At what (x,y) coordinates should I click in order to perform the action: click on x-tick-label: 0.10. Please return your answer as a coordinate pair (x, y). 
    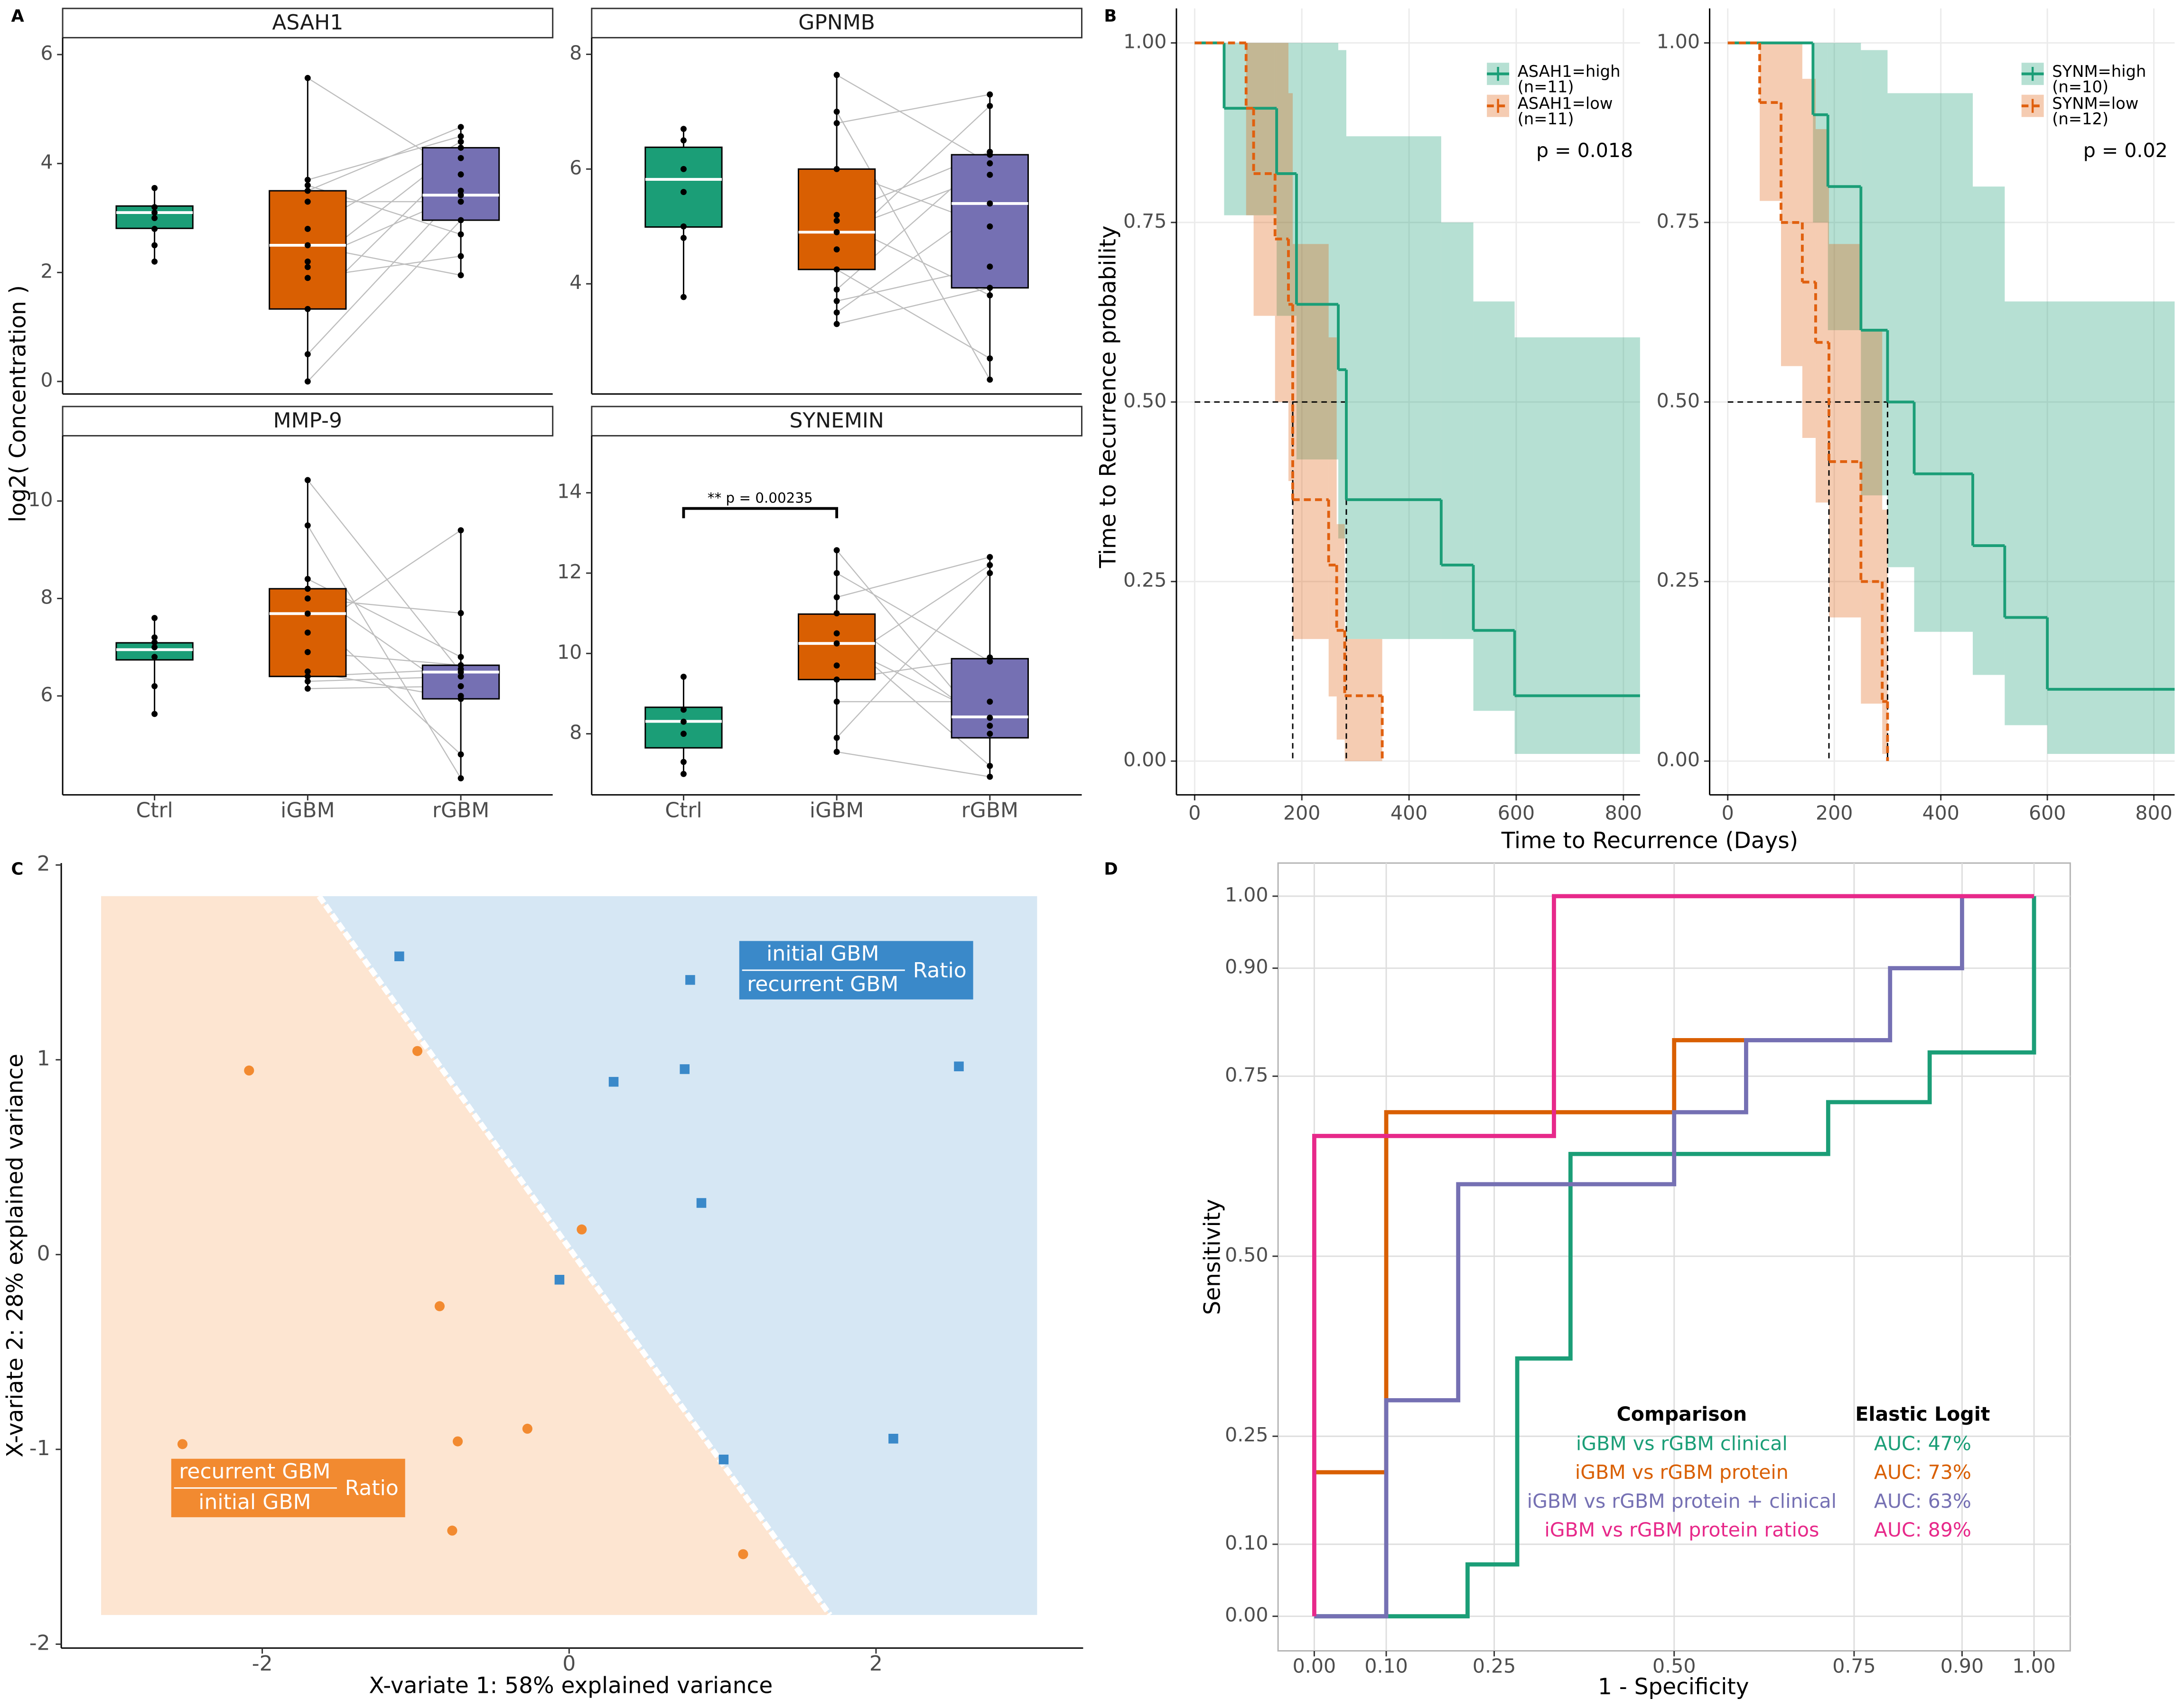
    Looking at the image, I should click on (1386, 1666).